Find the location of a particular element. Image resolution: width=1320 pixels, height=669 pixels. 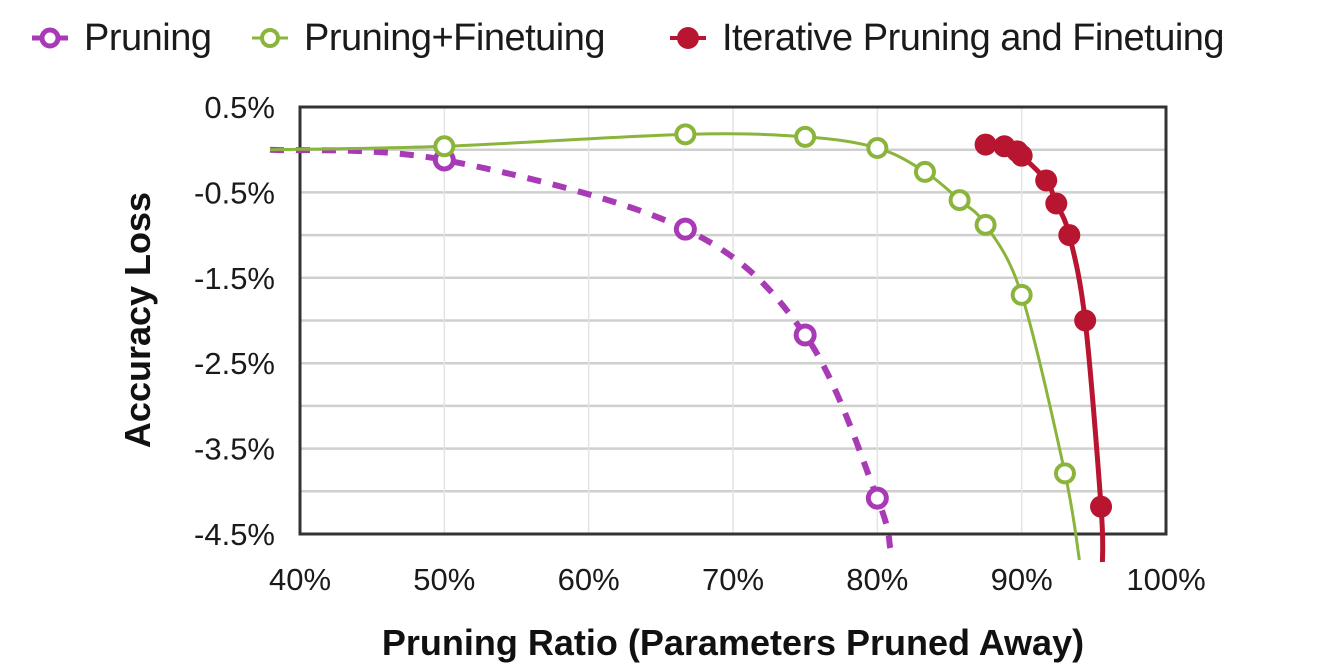

x-tick-label: 90% is located at coordinates (1022, 579).